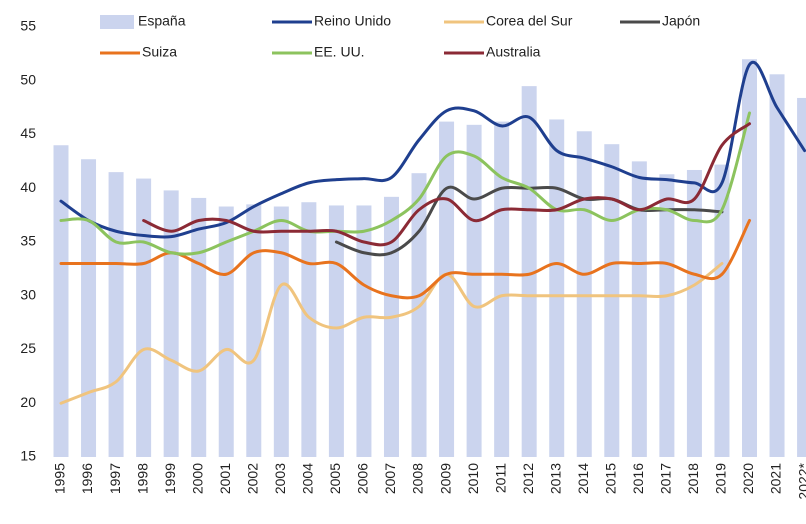 The height and width of the screenshot is (524, 806). What do you see at coordinates (197, 478) in the screenshot?
I see `x-tick-label: 2000` at bounding box center [197, 478].